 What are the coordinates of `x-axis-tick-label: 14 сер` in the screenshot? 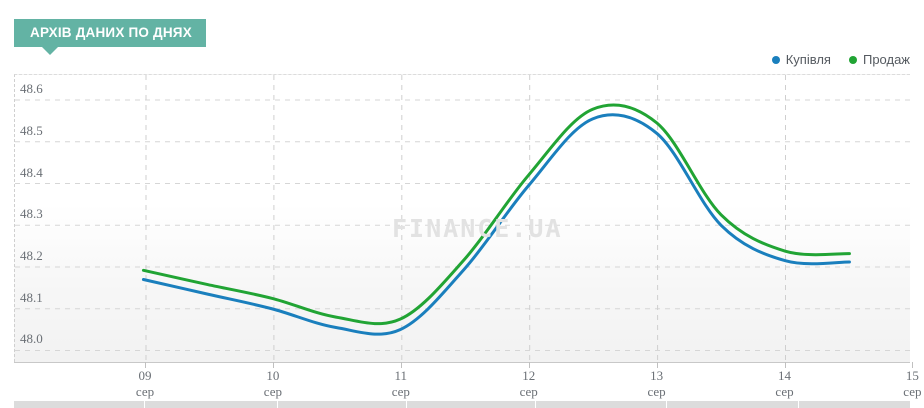 It's located at (785, 384).